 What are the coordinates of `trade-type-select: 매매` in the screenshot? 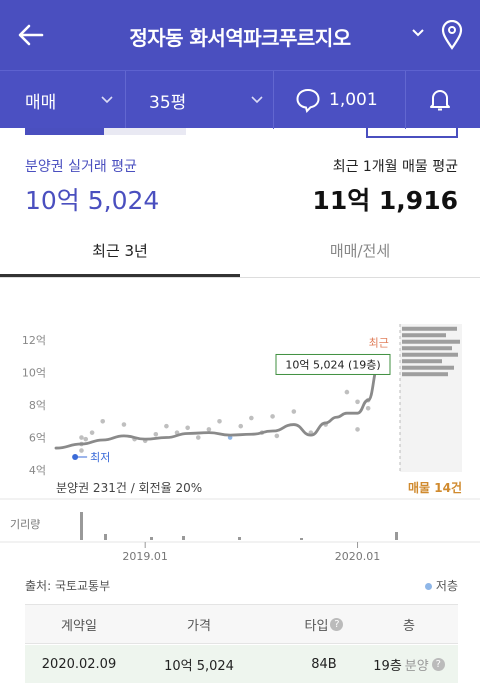 It's located at (72, 100).